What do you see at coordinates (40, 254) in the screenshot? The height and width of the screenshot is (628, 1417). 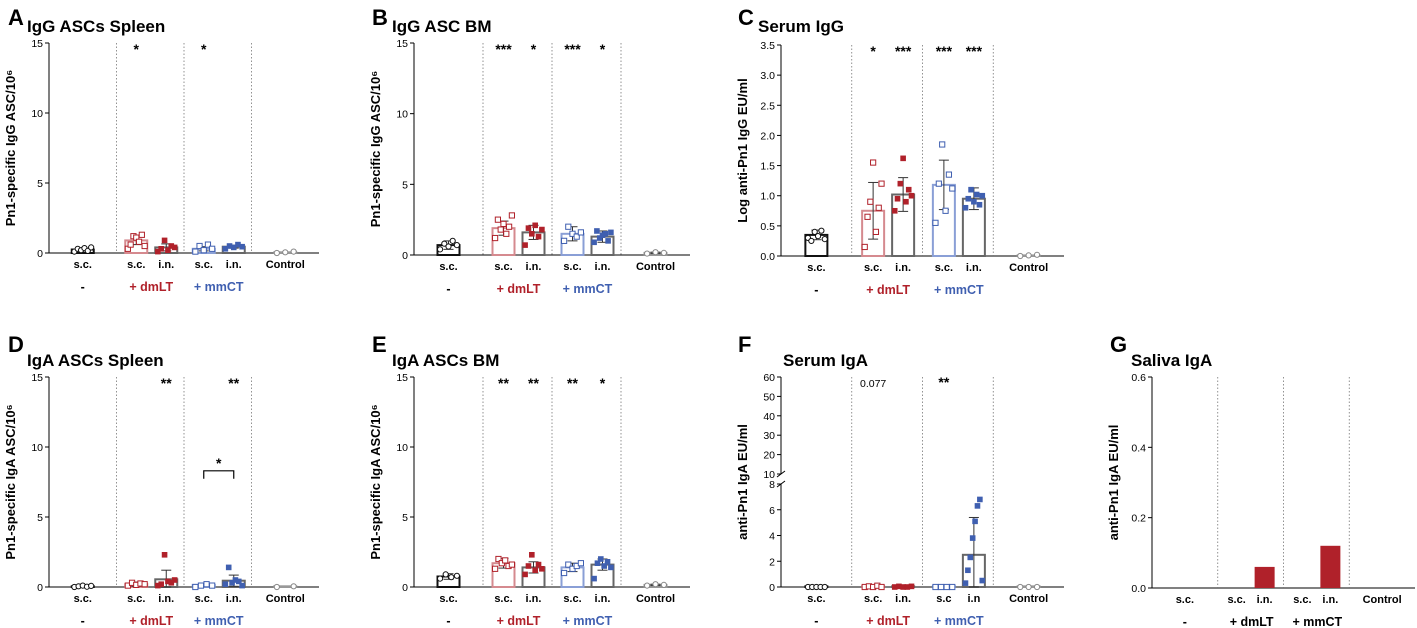 I see `panel-a-ytick-label: 0` at bounding box center [40, 254].